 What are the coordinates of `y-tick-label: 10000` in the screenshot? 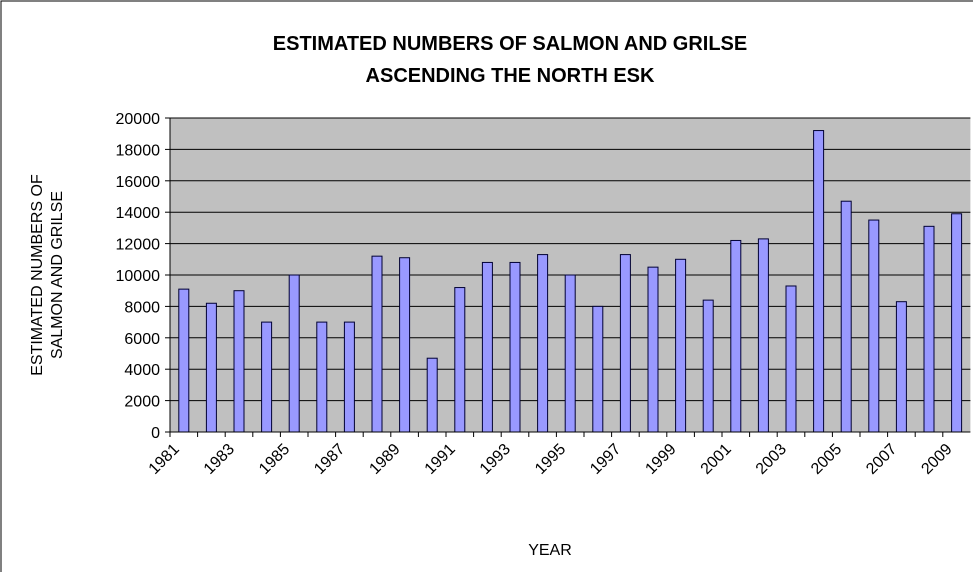 It's located at (138, 276).